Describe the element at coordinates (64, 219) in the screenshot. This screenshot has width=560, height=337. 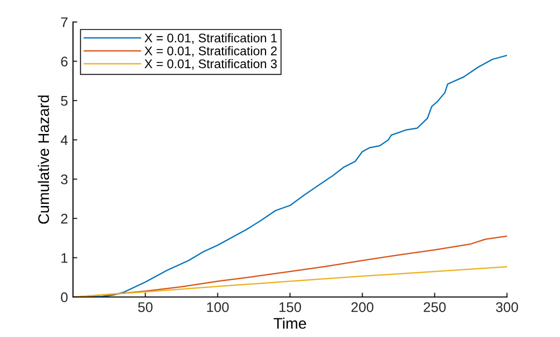
I see `y-tick-label: 2` at that location.